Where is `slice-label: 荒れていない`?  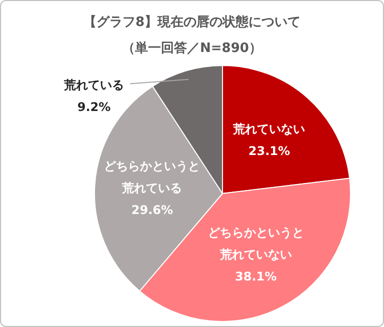 slice-label: 荒れていない is located at coordinates (269, 129).